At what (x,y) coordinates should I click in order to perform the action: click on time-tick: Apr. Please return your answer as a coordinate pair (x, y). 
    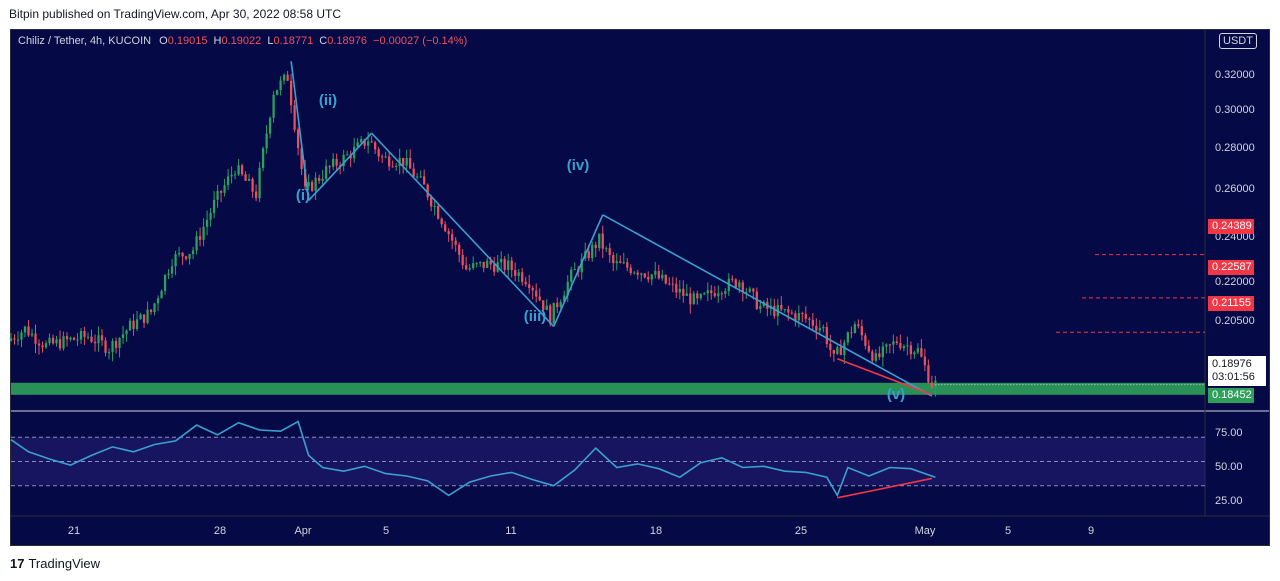
    Looking at the image, I should click on (303, 531).